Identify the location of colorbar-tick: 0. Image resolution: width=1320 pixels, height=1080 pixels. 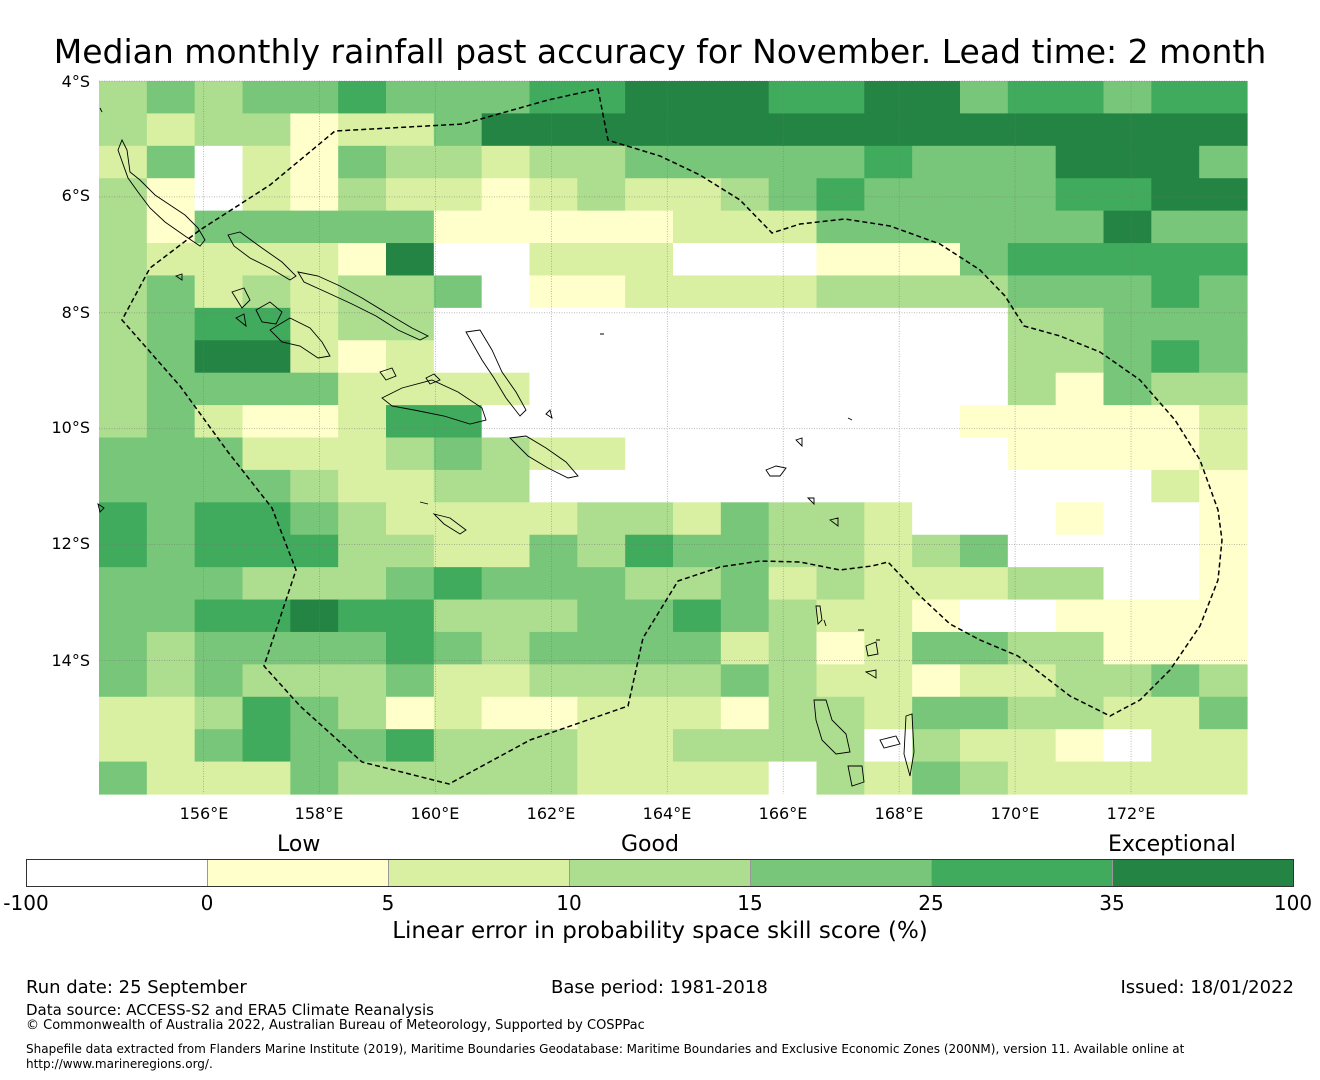
(207, 903).